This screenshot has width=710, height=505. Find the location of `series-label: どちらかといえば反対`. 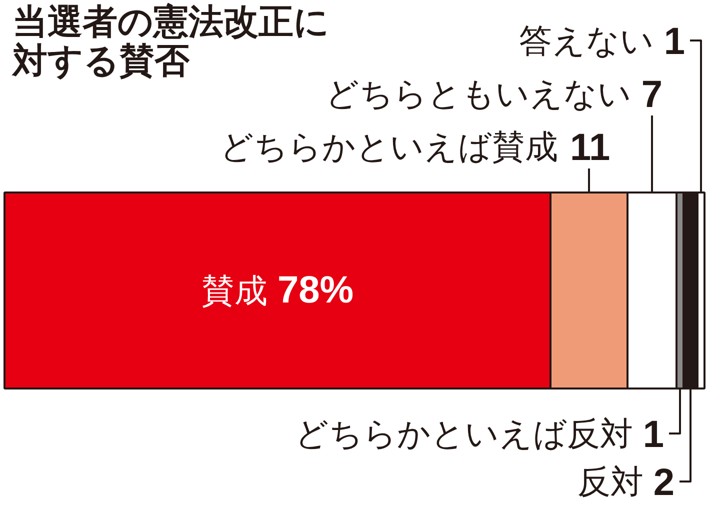

series-label: どちらかといえば反対 is located at coordinates (463, 433).